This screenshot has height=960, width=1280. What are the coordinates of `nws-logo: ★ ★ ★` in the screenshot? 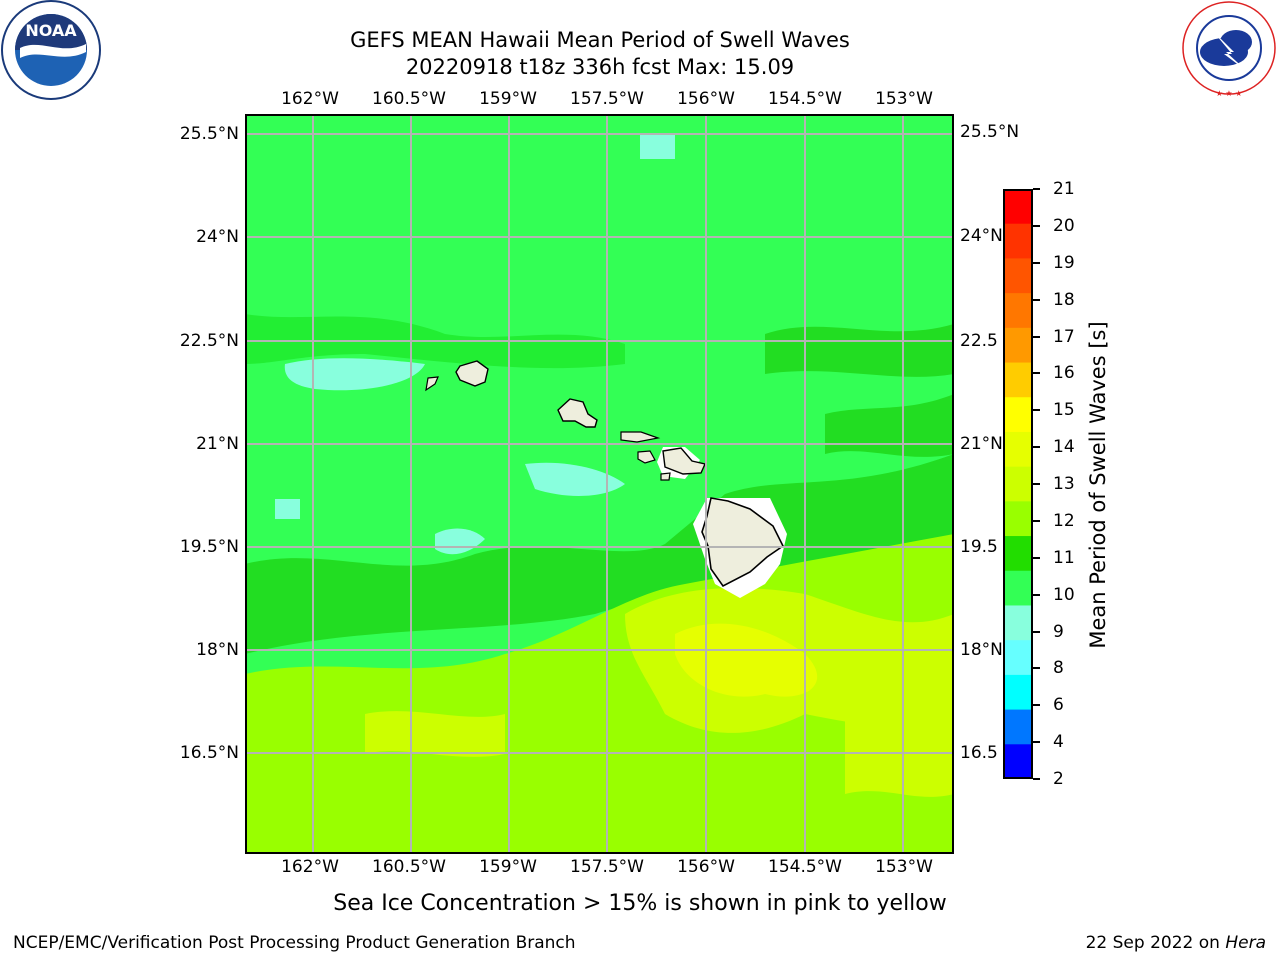 It's located at (1229, 50).